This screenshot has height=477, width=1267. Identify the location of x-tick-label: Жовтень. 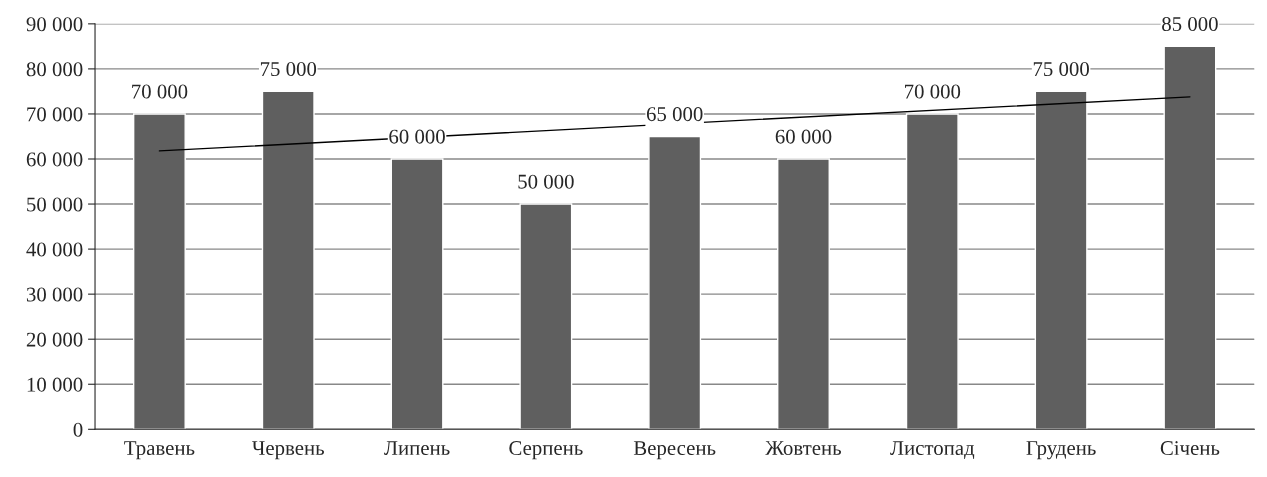
(803, 448).